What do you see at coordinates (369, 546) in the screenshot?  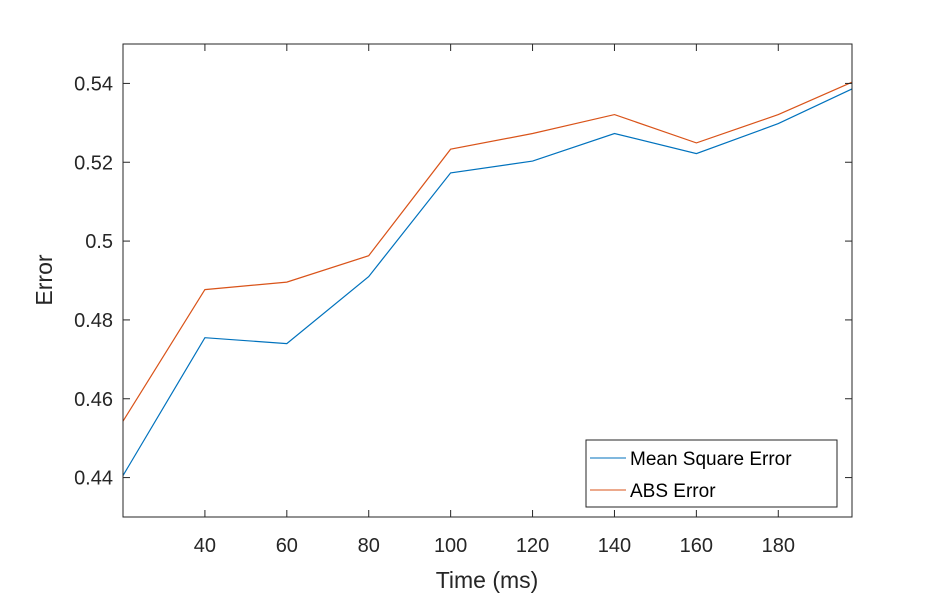 I see `x-tick-label: 80` at bounding box center [369, 546].